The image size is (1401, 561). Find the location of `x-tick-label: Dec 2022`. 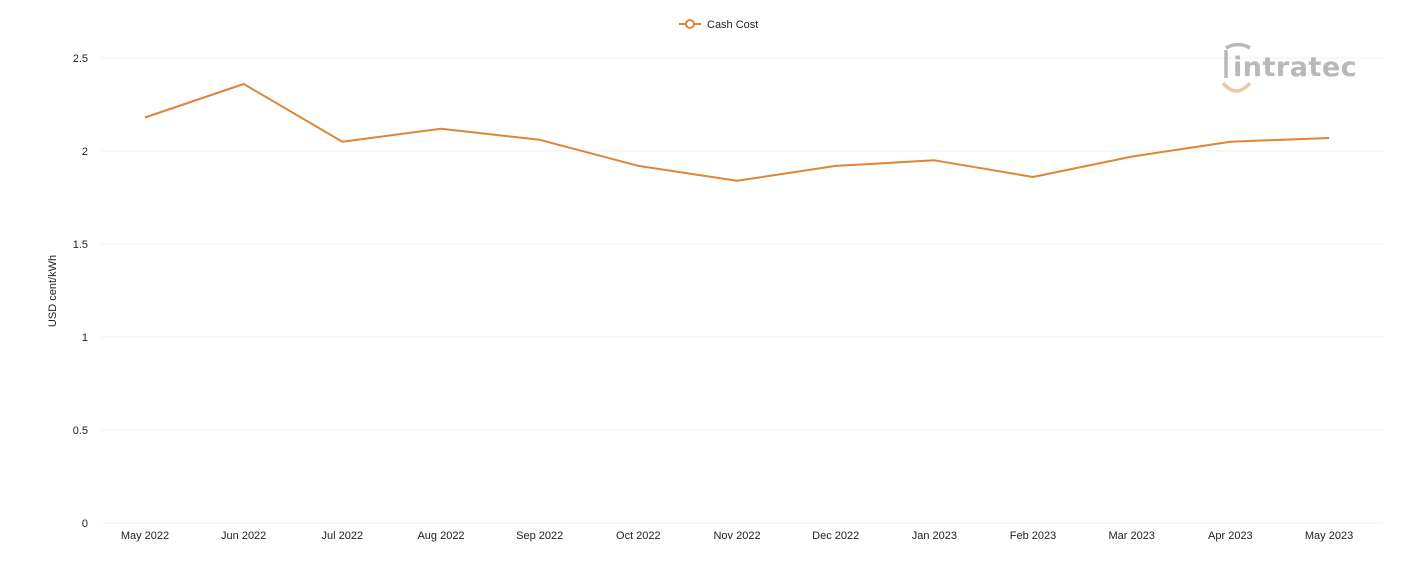

x-tick-label: Dec 2022 is located at coordinates (835, 536).